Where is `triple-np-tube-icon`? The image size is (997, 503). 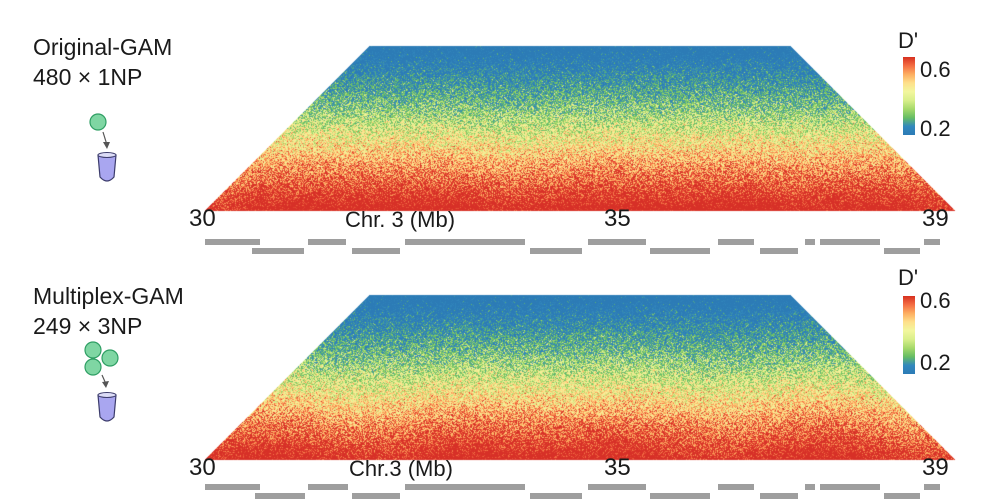 triple-np-tube-icon is located at coordinates (101, 381).